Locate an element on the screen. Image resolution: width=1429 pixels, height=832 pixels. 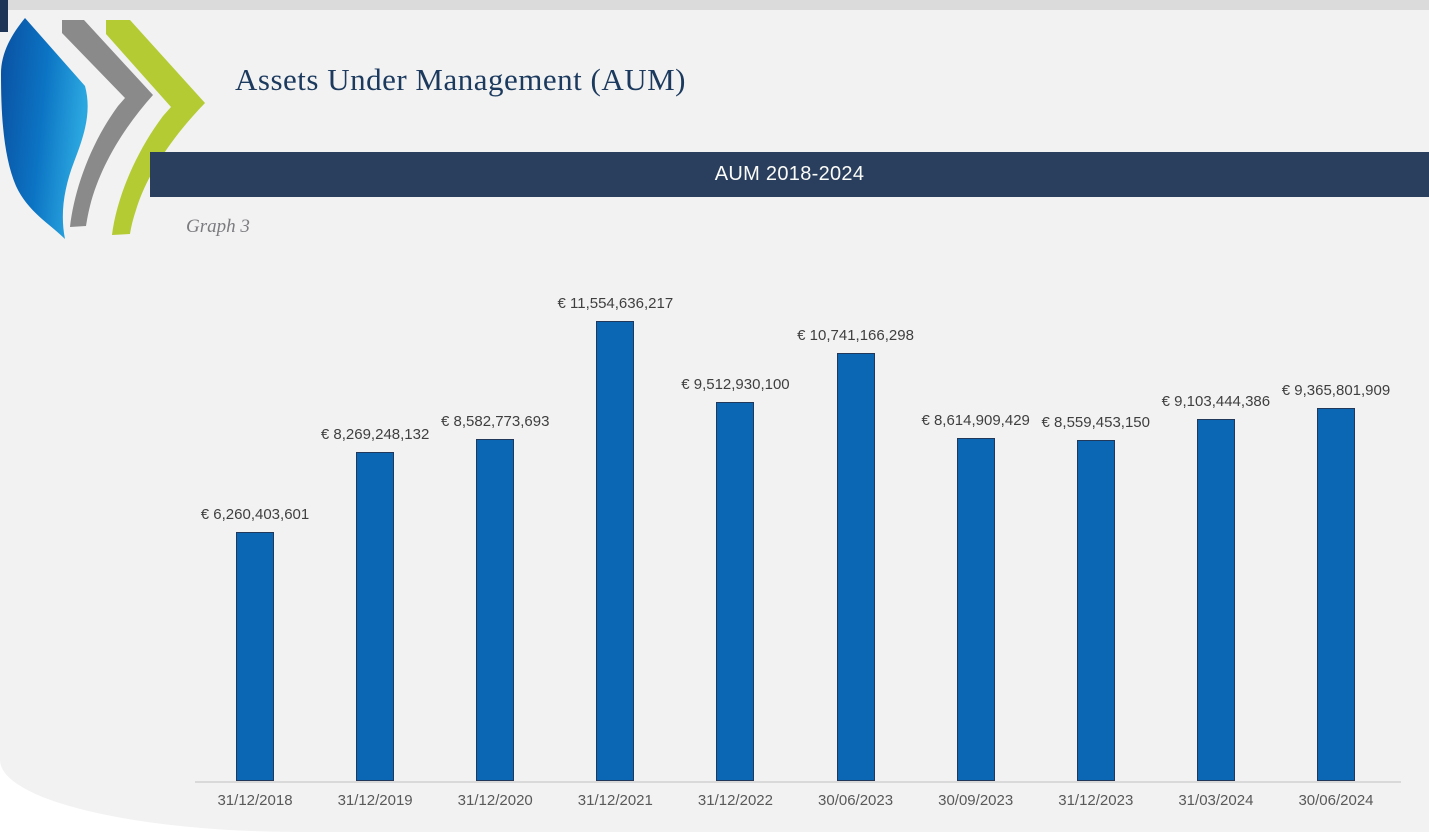
bar-31-12-2022 is located at coordinates (735, 591).